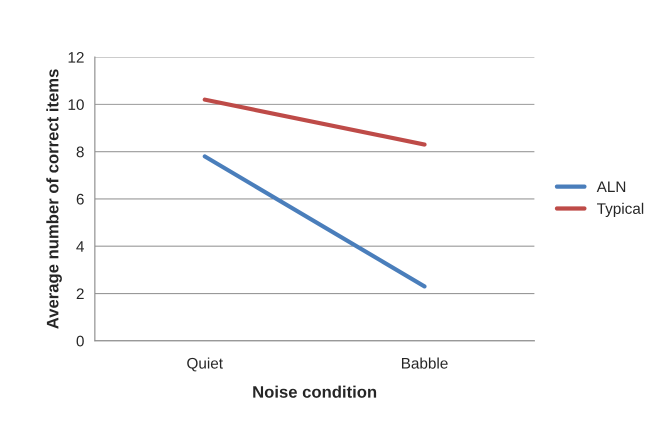 The width and height of the screenshot is (668, 426). What do you see at coordinates (611, 186) in the screenshot?
I see `legend-label: ALN` at bounding box center [611, 186].